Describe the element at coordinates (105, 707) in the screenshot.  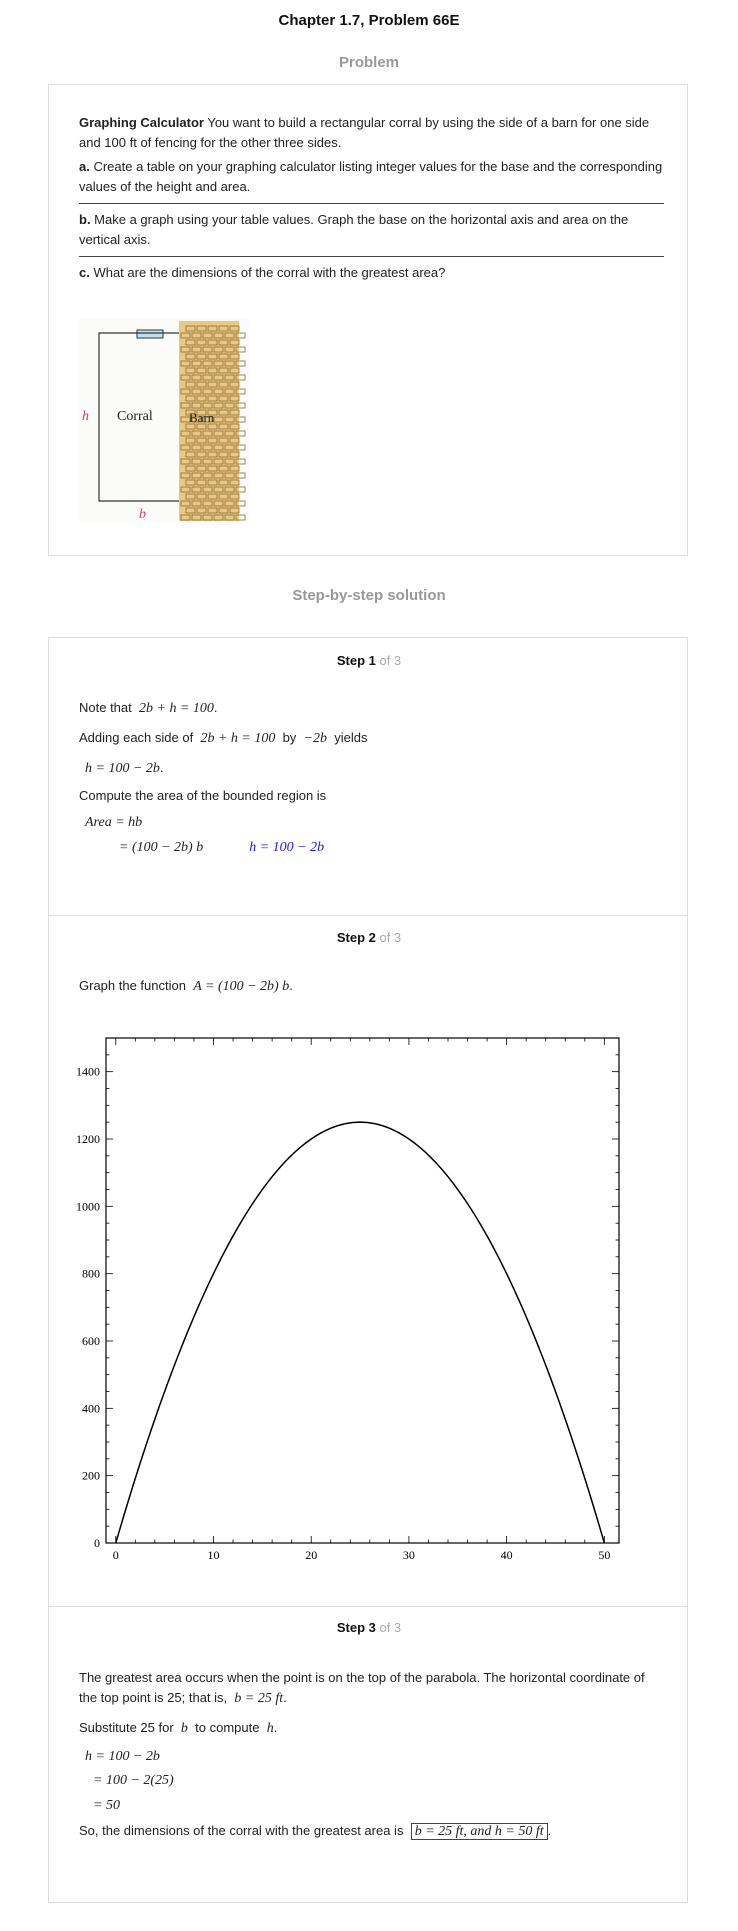
I see `step1-l1-text: Note that` at that location.